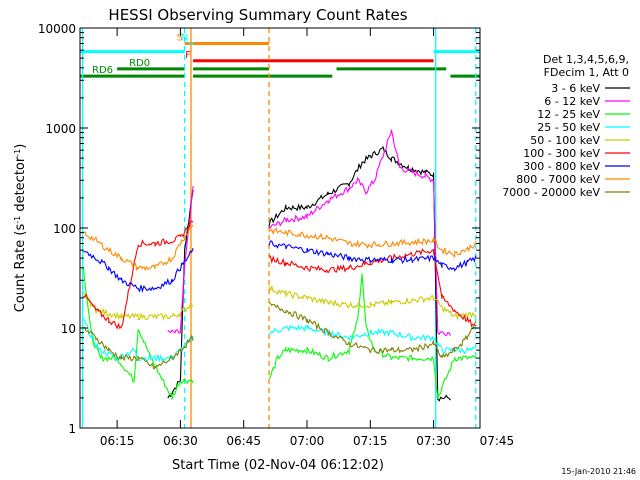  I want to click on y-axis-label: Count Rate (s-1 detector-1), so click(21, 228).